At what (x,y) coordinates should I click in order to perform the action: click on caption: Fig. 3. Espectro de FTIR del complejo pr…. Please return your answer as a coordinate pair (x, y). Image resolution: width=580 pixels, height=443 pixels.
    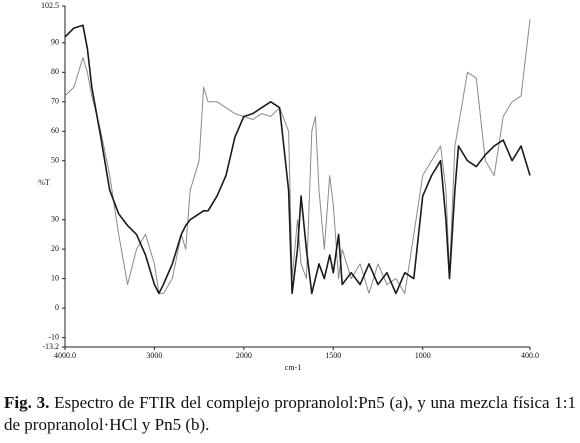
    Looking at the image, I should click on (290, 414).